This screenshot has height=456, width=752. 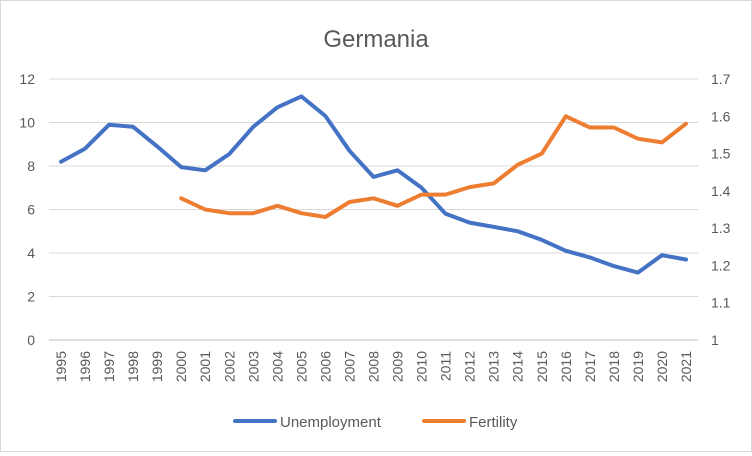 I want to click on x-tick-label: 2008, so click(x=374, y=366).